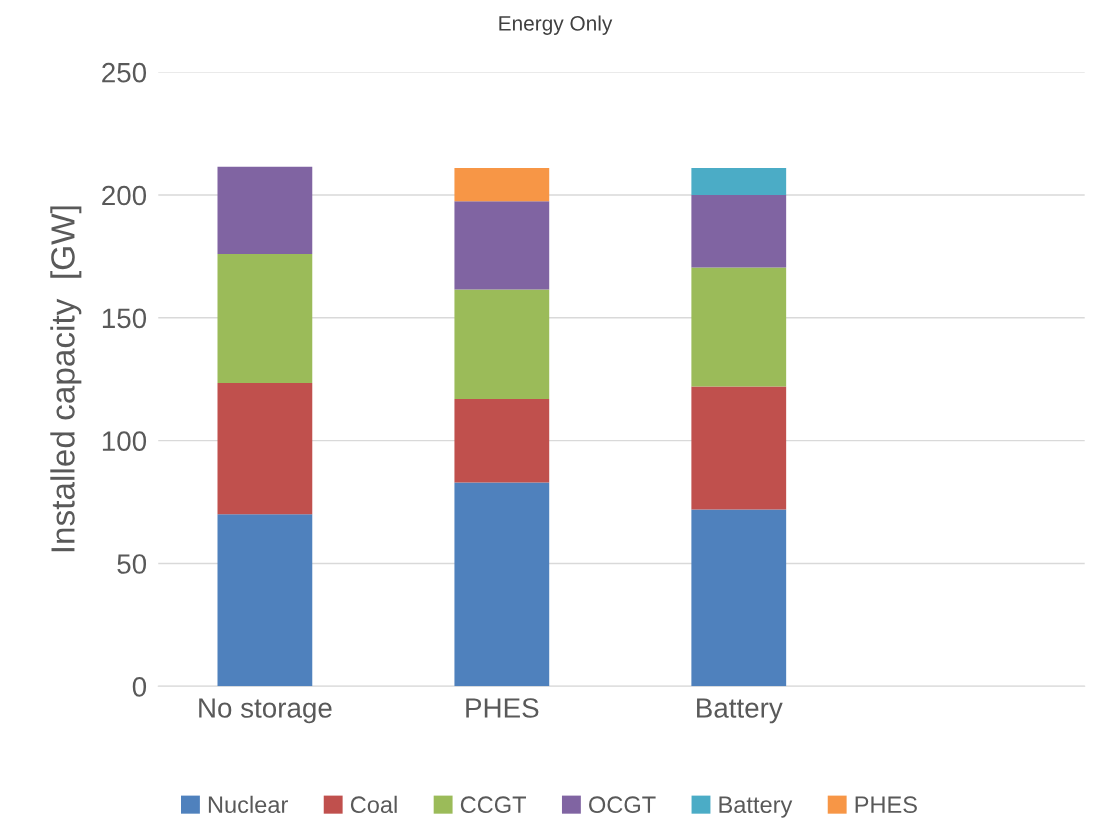 This screenshot has width=1099, height=839. What do you see at coordinates (124, 318) in the screenshot?
I see `y-tick-label: 150` at bounding box center [124, 318].